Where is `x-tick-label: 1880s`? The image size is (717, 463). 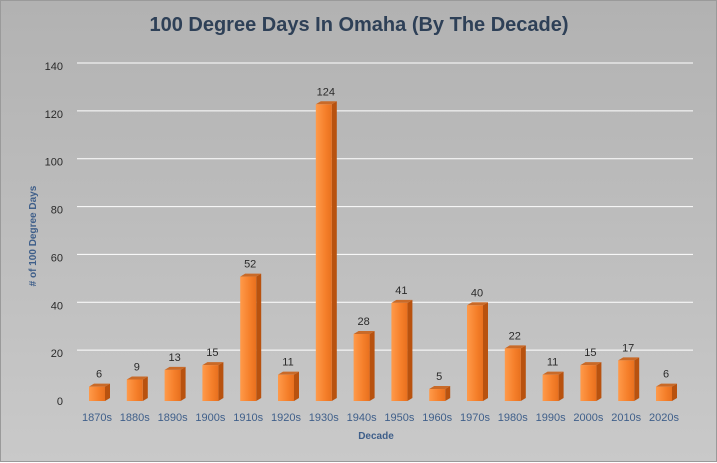
x-tick-label: 1880s is located at coordinates (135, 418).